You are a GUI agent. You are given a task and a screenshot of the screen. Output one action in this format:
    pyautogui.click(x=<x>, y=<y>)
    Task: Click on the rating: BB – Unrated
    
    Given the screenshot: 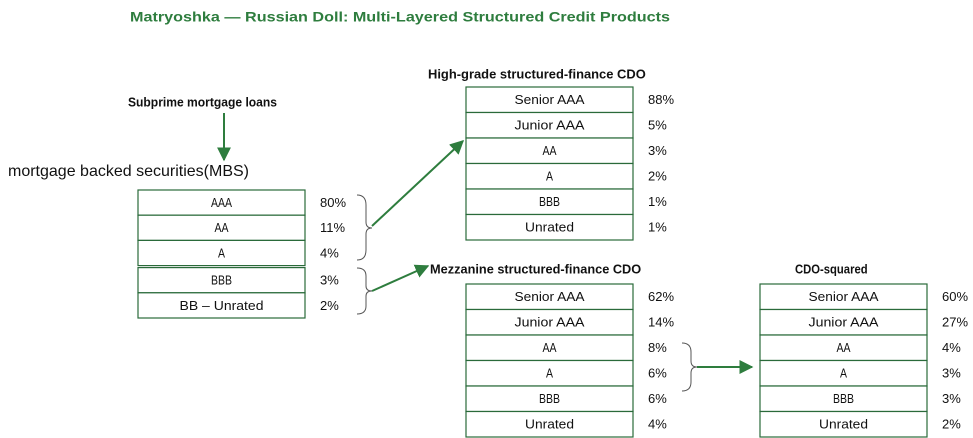 What is the action you would take?
    pyautogui.click(x=222, y=305)
    